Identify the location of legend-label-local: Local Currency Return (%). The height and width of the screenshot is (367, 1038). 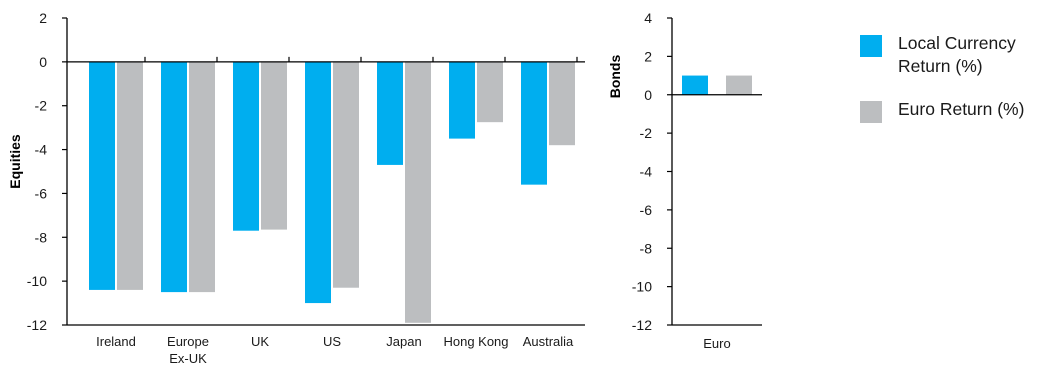
(957, 54).